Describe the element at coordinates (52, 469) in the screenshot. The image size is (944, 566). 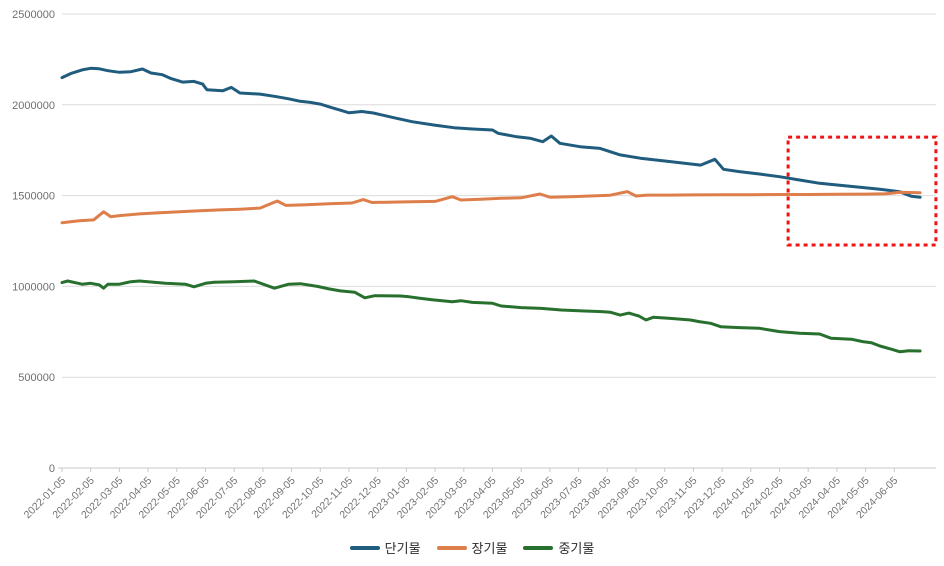
I see `y-axis-tick-label: 0` at that location.